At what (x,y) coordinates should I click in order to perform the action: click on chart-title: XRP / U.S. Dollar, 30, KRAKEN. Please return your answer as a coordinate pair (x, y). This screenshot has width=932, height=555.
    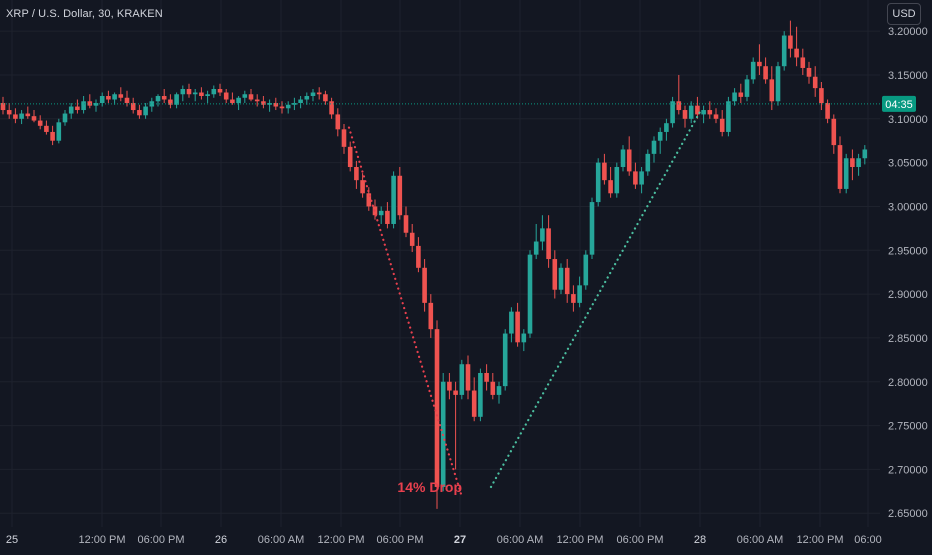
    Looking at the image, I should click on (84, 14).